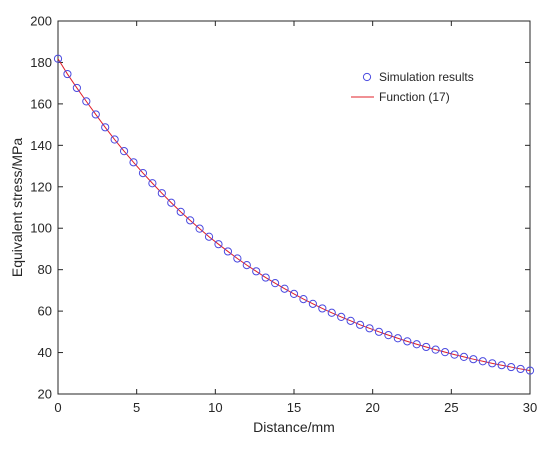  I want to click on x-tick-label: 30, so click(530, 407).